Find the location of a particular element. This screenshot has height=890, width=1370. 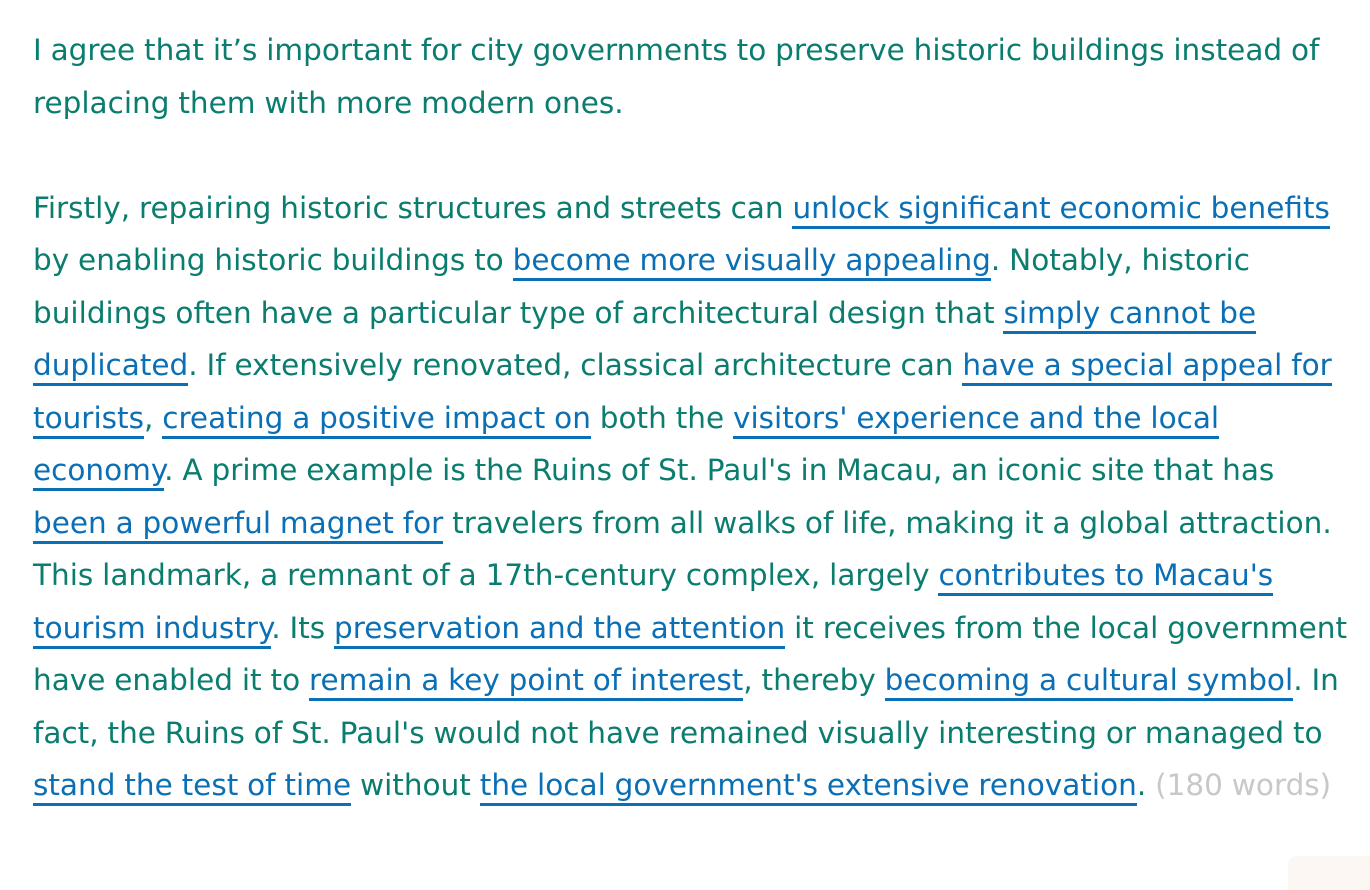

highlighted-phrase: creating a positive impact on is located at coordinates (376, 419).